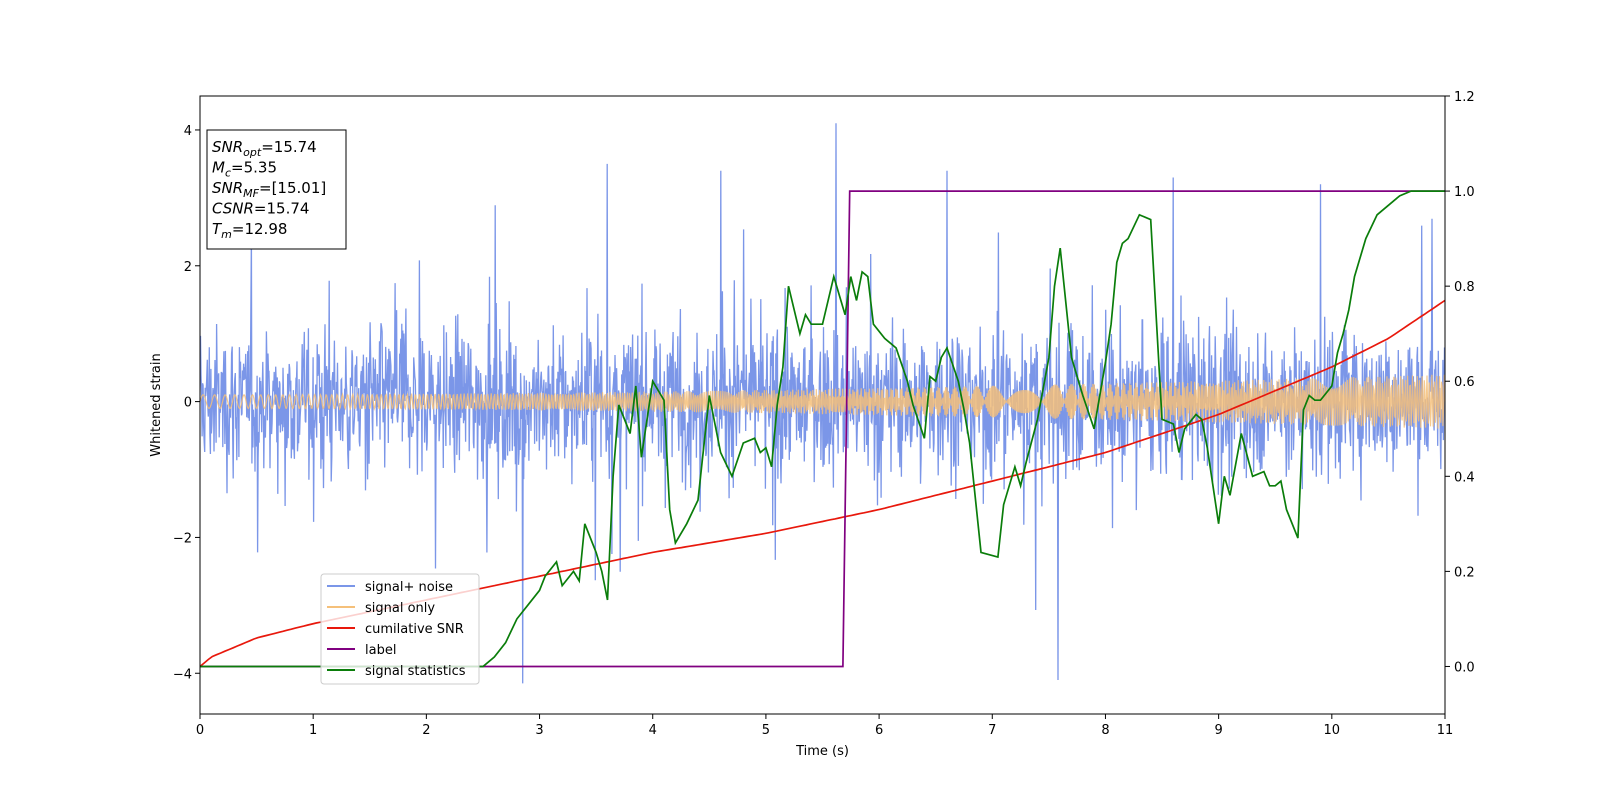 This screenshot has height=800, width=1600. Describe the element at coordinates (182, 538) in the screenshot. I see `y-tick-label: −2` at that location.